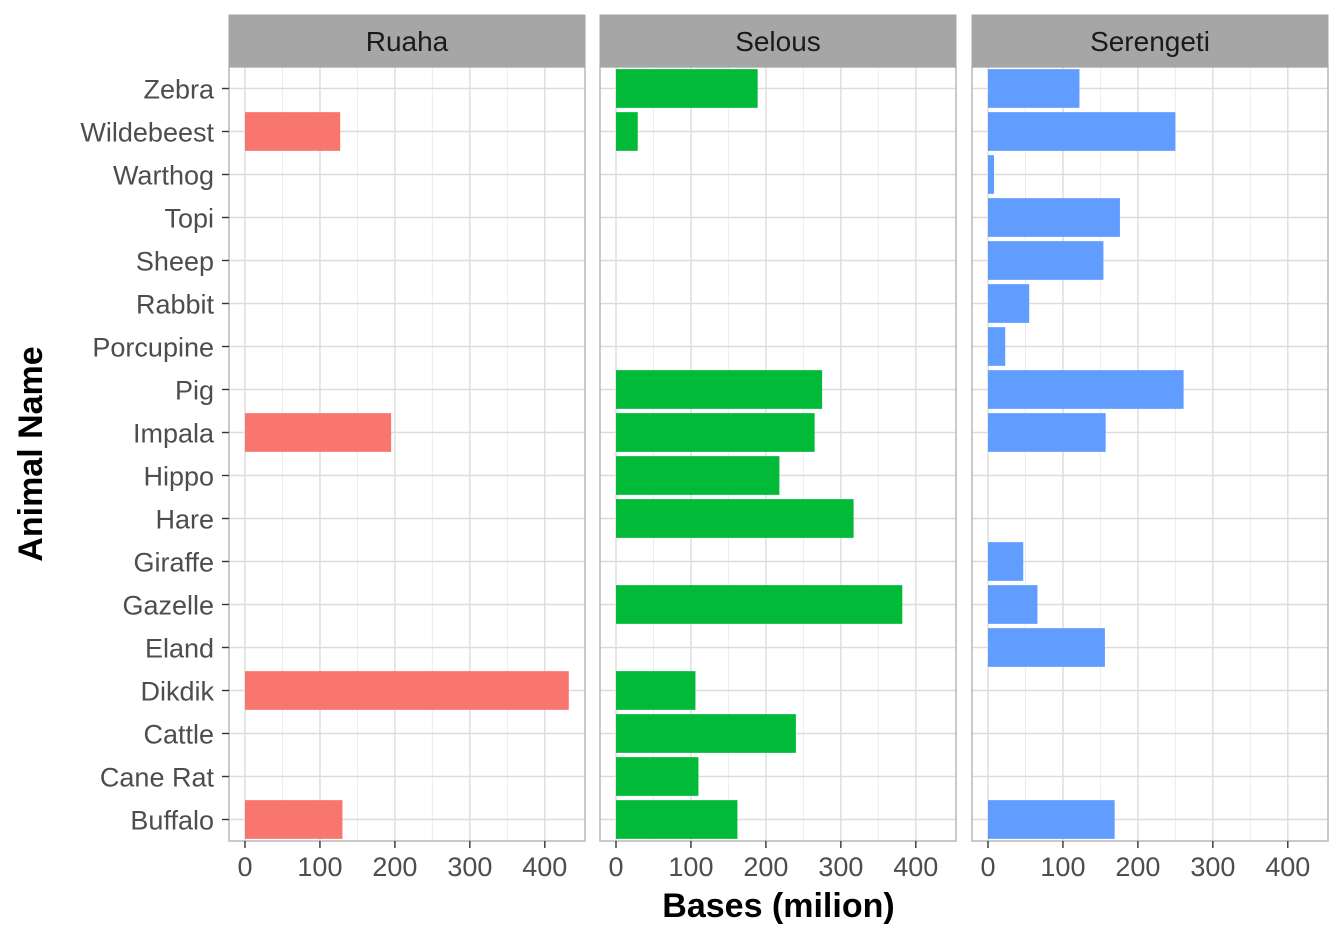 The height and width of the screenshot is (940, 1344). What do you see at coordinates (293, 131) in the screenshot?
I see `bar-ruaha-wildebeest` at bounding box center [293, 131].